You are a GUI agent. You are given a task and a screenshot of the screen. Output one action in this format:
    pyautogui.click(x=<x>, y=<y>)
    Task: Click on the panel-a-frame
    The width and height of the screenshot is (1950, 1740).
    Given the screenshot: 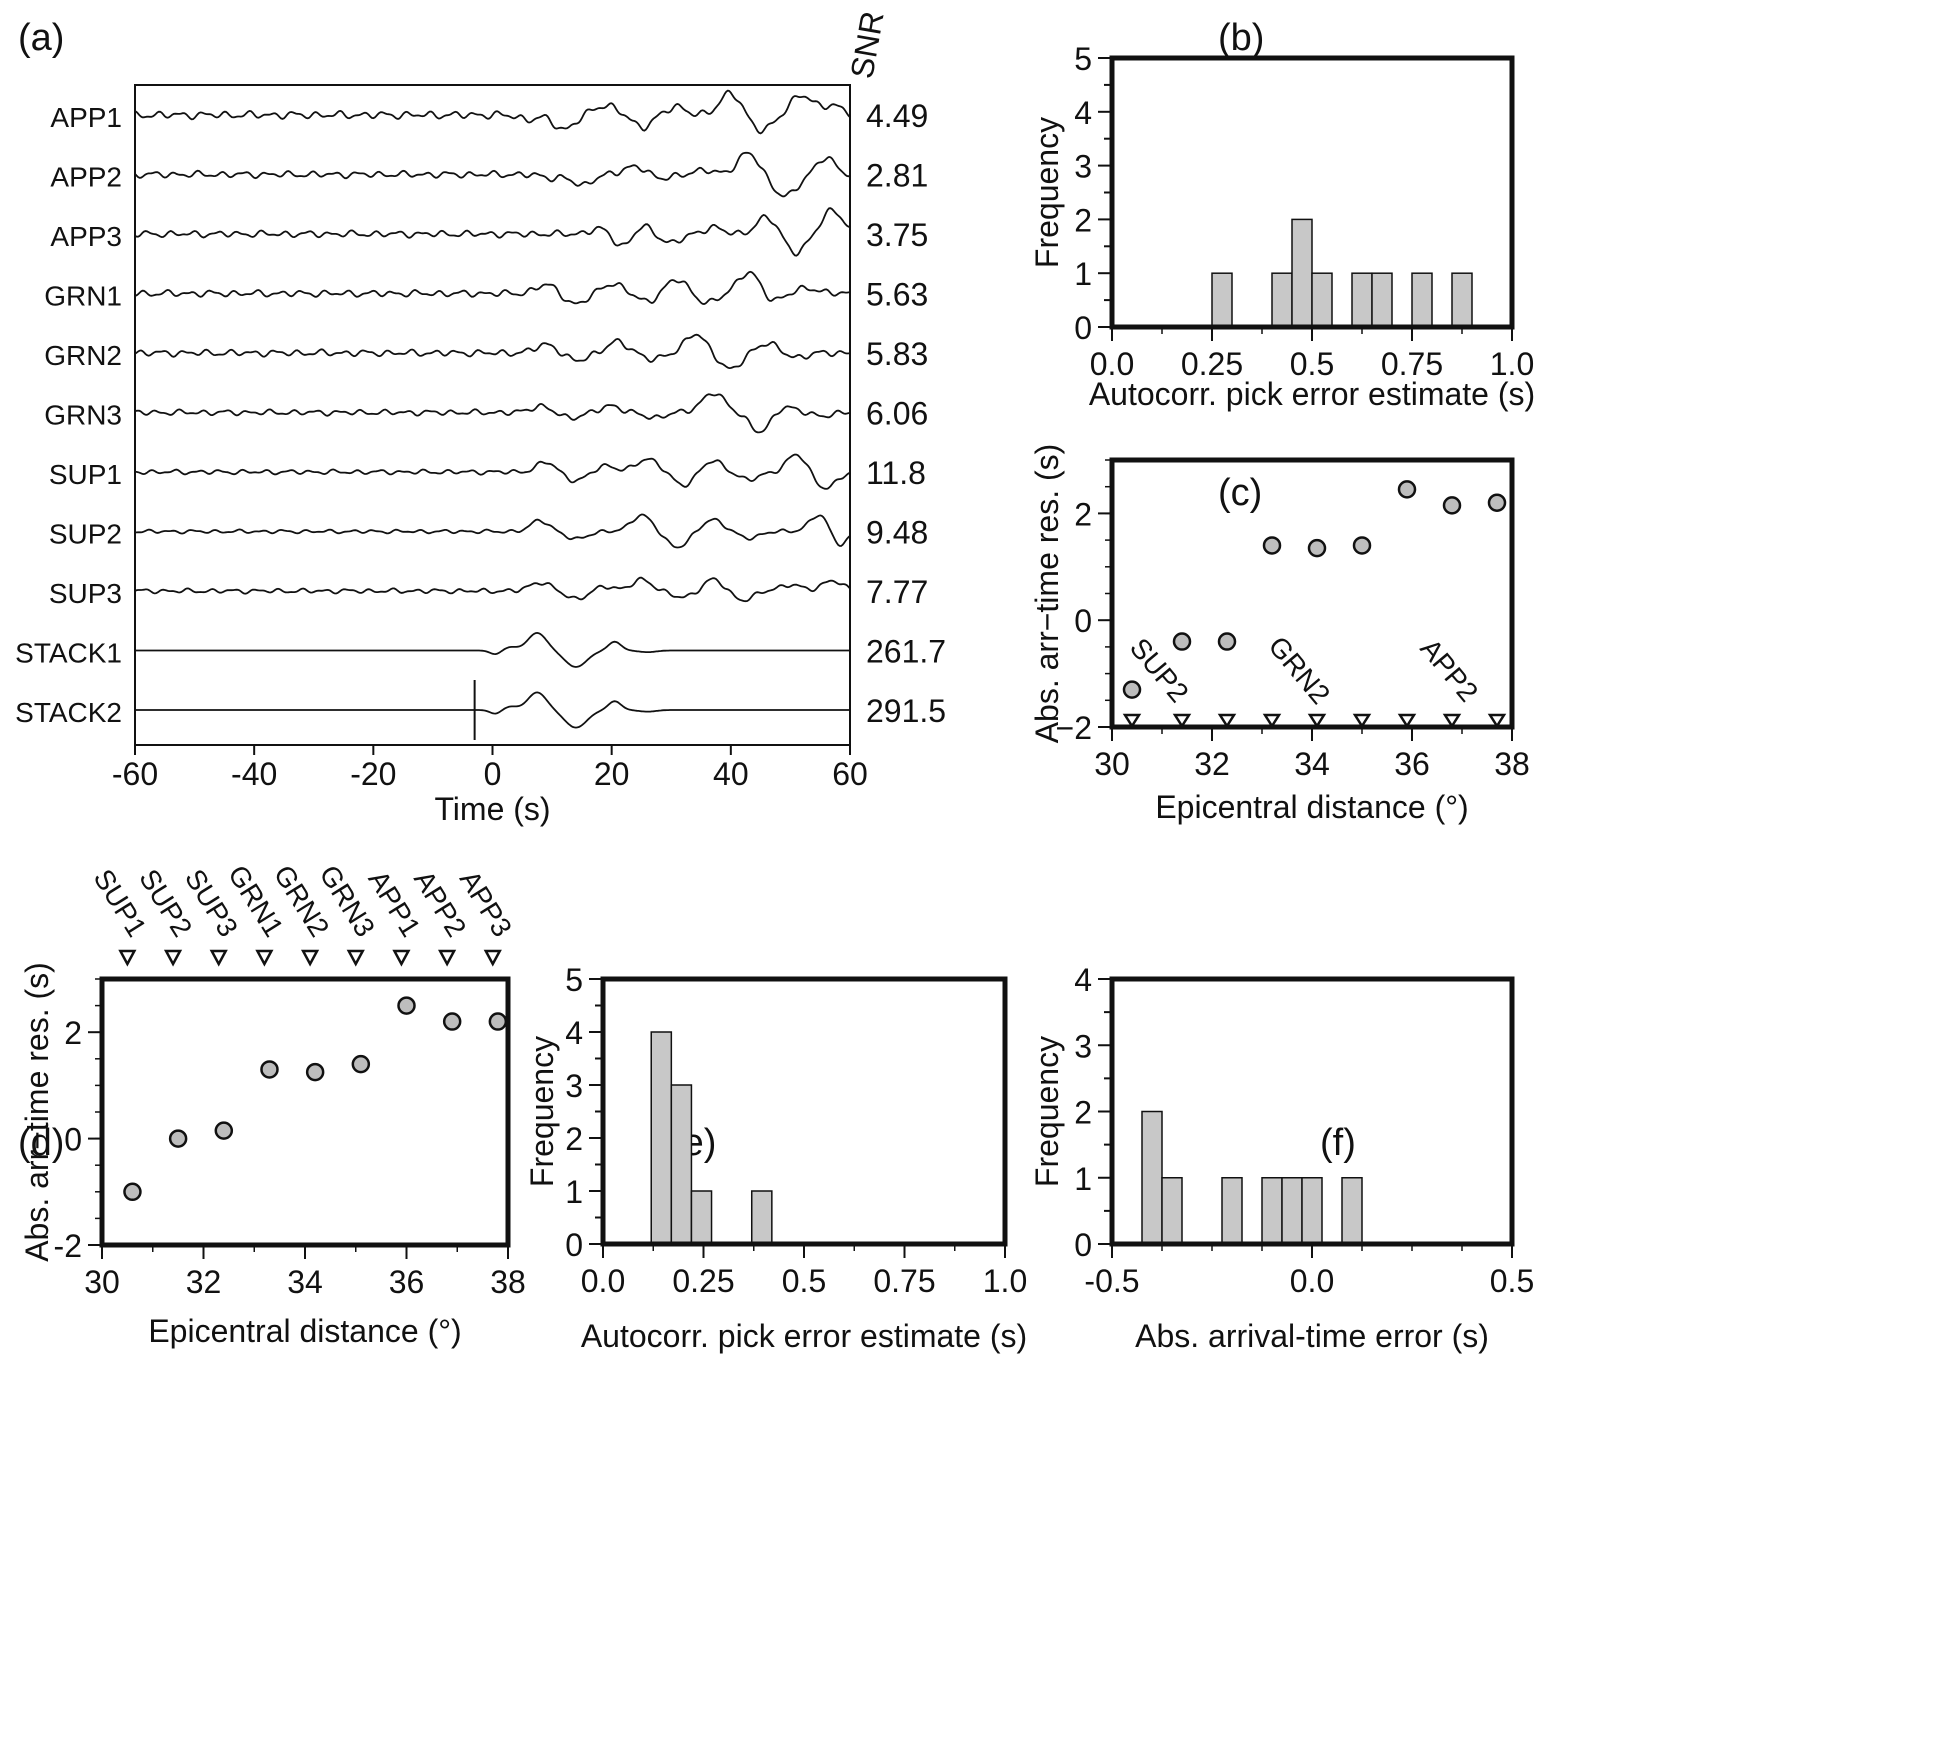 What is the action you would take?
    pyautogui.click(x=492, y=415)
    